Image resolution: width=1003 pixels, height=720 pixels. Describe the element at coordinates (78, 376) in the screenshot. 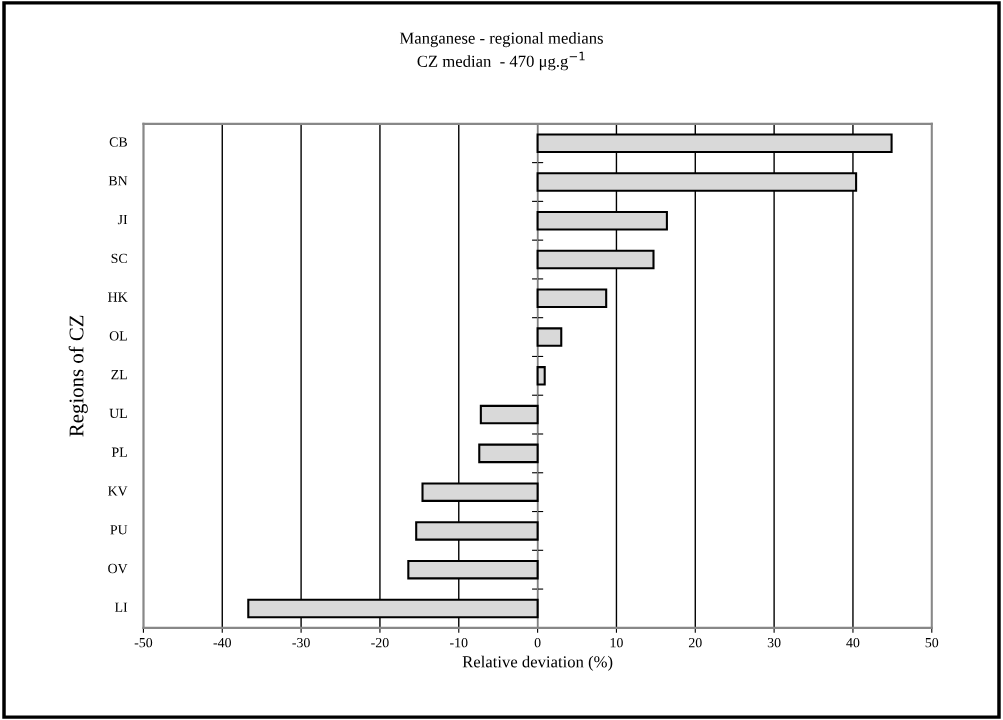

I see `y-axis-title: Regions of CZ` at that location.